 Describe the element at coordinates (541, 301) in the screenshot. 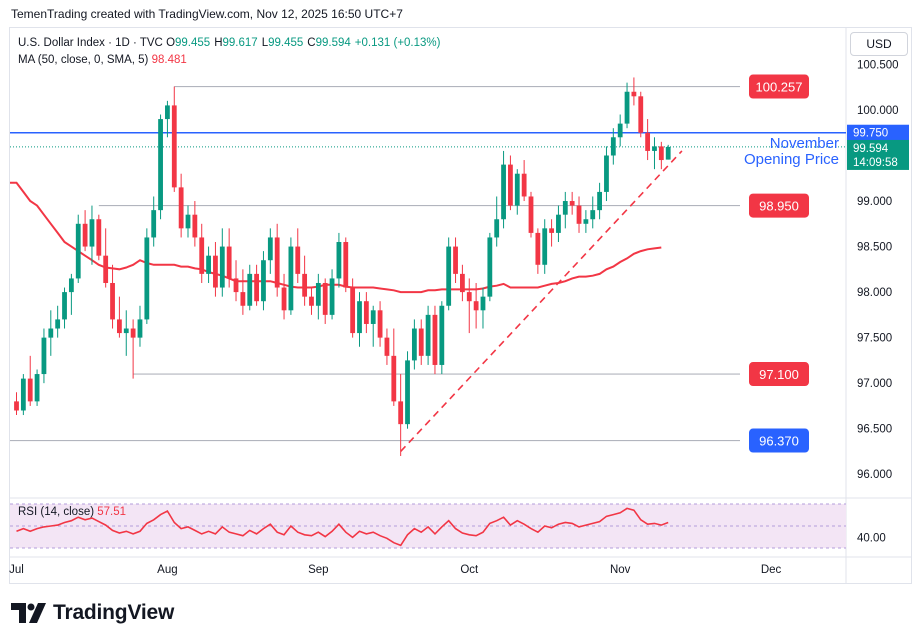

I see `trendline` at that location.